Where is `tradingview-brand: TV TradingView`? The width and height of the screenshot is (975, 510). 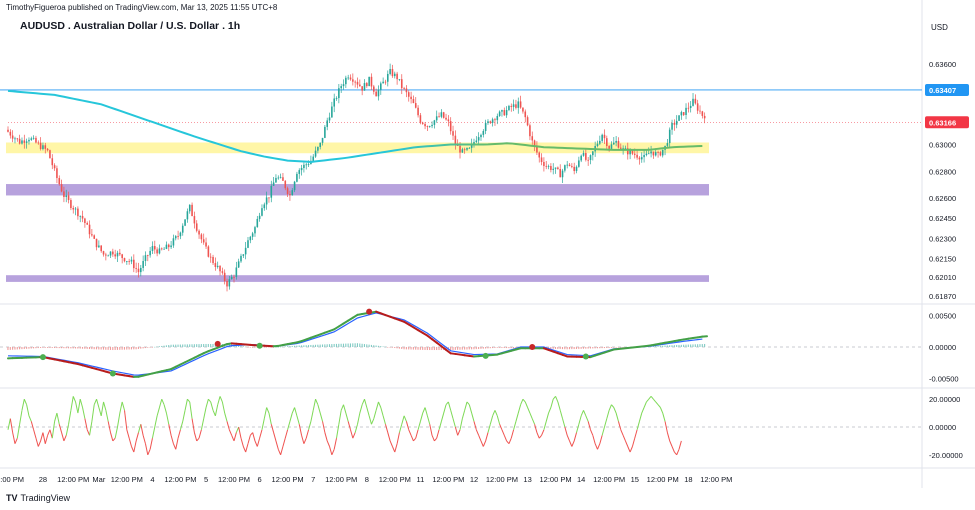
tradingview-brand: TV TradingView is located at coordinates (38, 498).